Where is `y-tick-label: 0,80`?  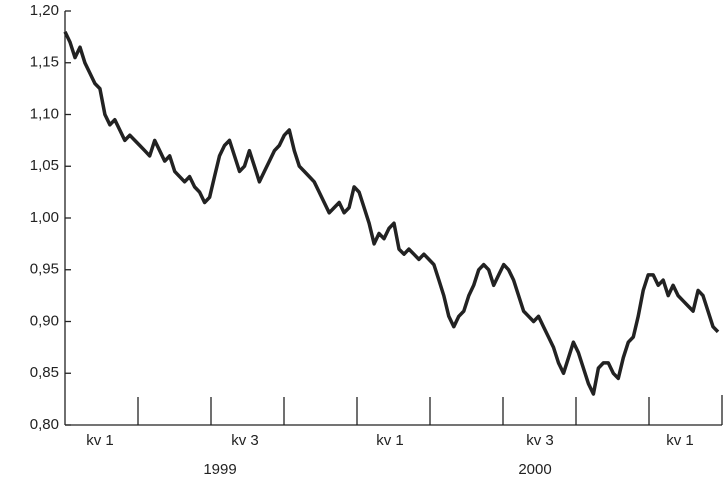
y-tick-label: 0,80 is located at coordinates (44, 424).